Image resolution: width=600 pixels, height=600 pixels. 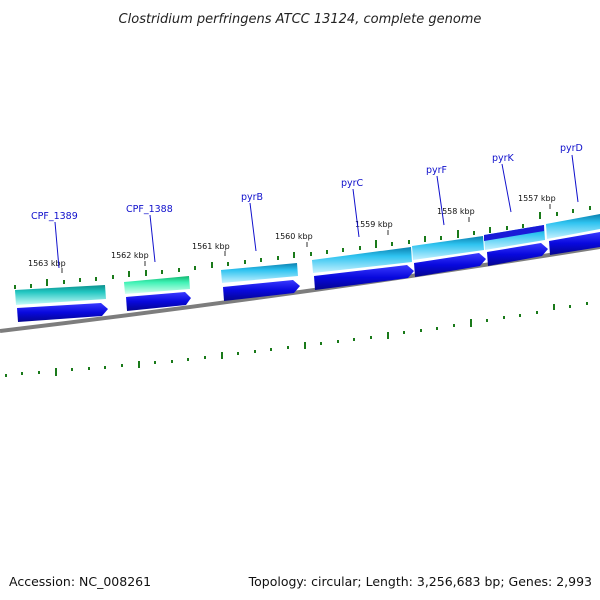 I want to click on gene-label: pyrF, so click(x=436, y=170).